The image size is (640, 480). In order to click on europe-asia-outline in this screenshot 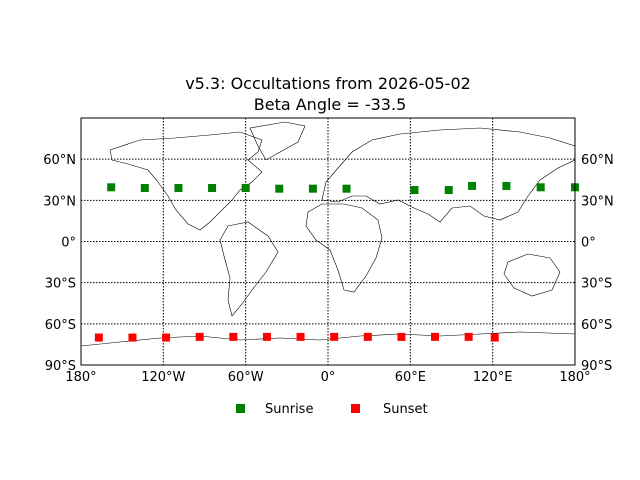, I will do `click(448, 175)`.